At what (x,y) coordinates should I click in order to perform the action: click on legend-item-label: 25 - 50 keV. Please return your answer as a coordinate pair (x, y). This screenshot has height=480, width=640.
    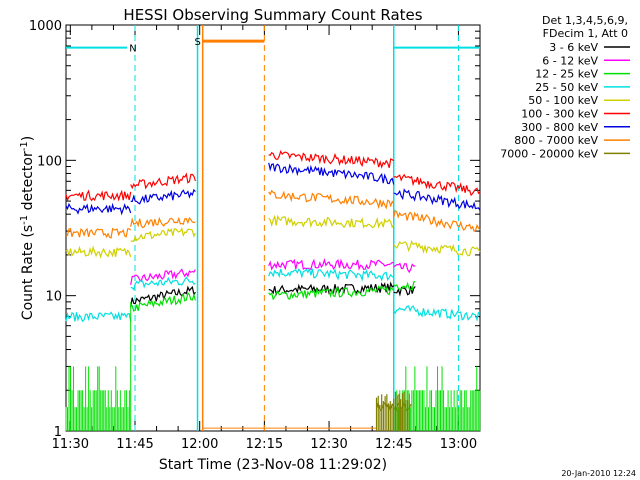
    Looking at the image, I should click on (566, 87).